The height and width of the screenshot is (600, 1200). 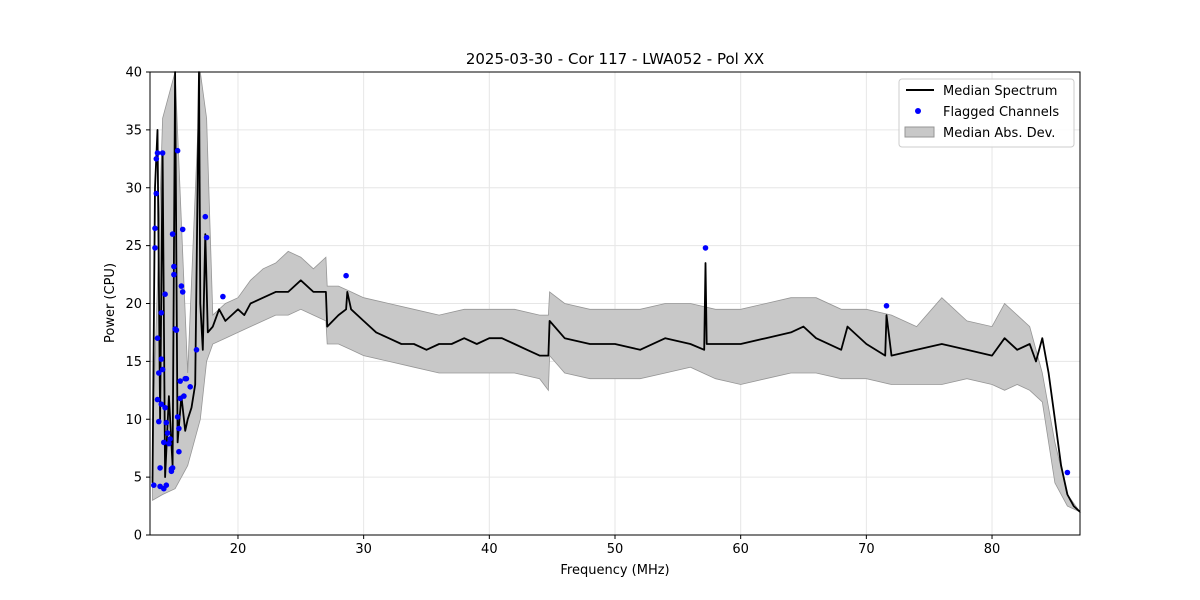 What do you see at coordinates (489, 549) in the screenshot?
I see `x-tick-label: 40` at bounding box center [489, 549].